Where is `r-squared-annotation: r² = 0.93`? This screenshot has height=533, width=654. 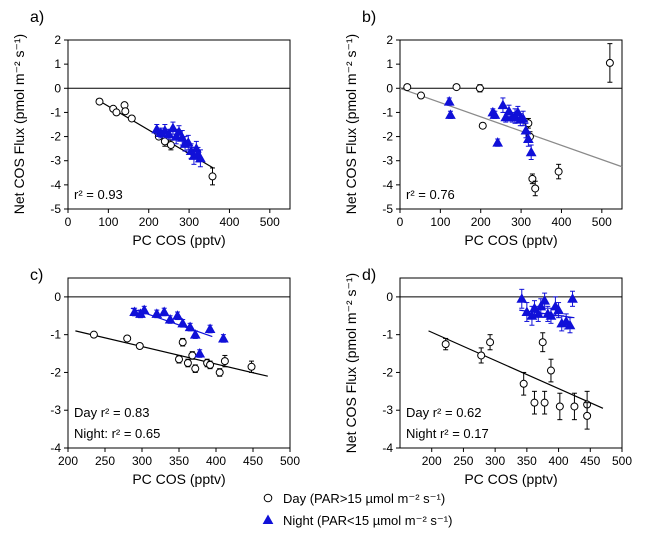
r-squared-annotation: r² = 0.93 is located at coordinates (98, 194).